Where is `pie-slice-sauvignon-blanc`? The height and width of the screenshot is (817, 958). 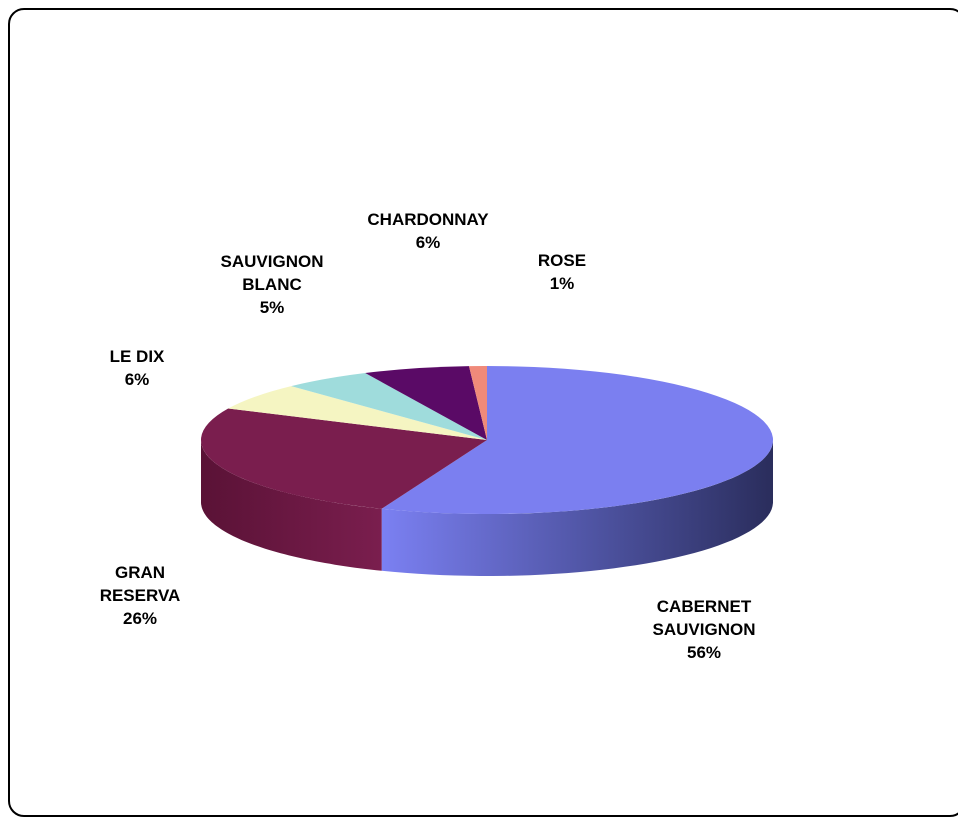 pie-slice-sauvignon-blanc is located at coordinates (389, 406).